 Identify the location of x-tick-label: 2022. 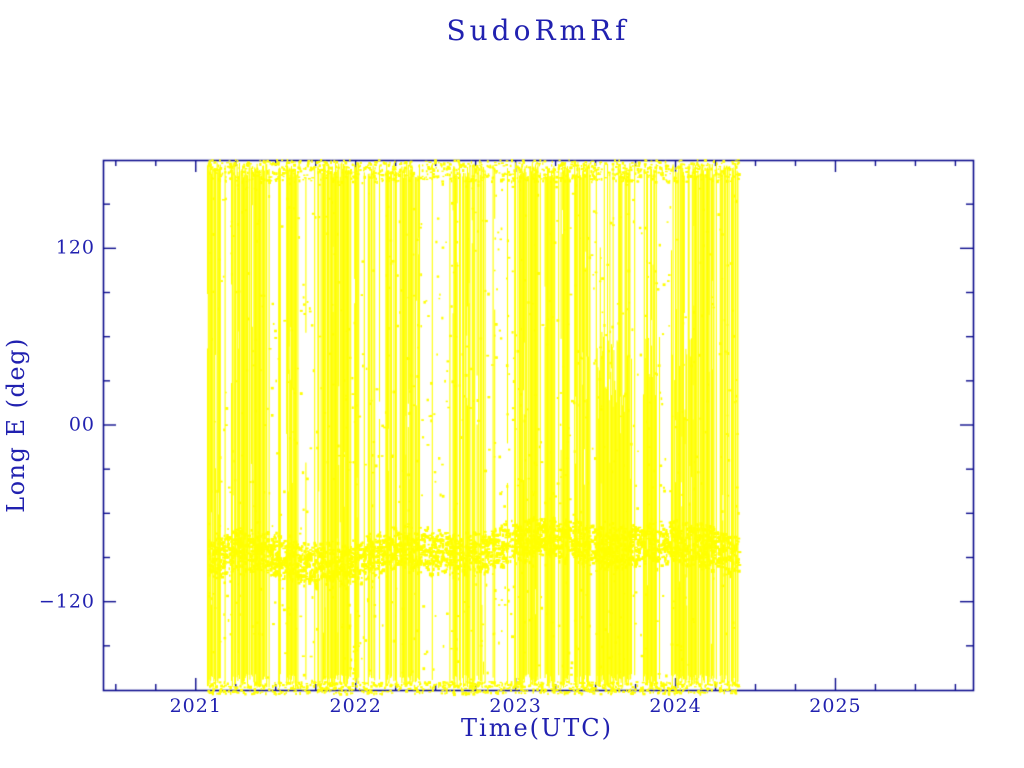
(355, 706).